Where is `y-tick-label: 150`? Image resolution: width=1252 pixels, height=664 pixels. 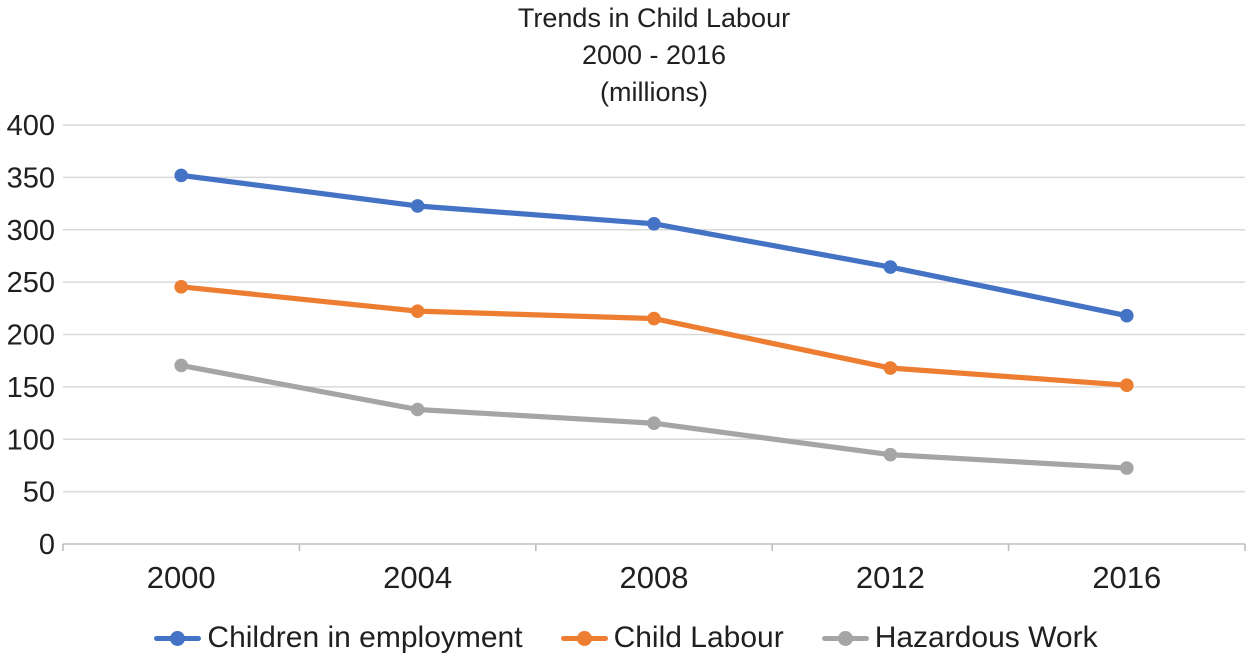 y-tick-label: 150 is located at coordinates (31, 388).